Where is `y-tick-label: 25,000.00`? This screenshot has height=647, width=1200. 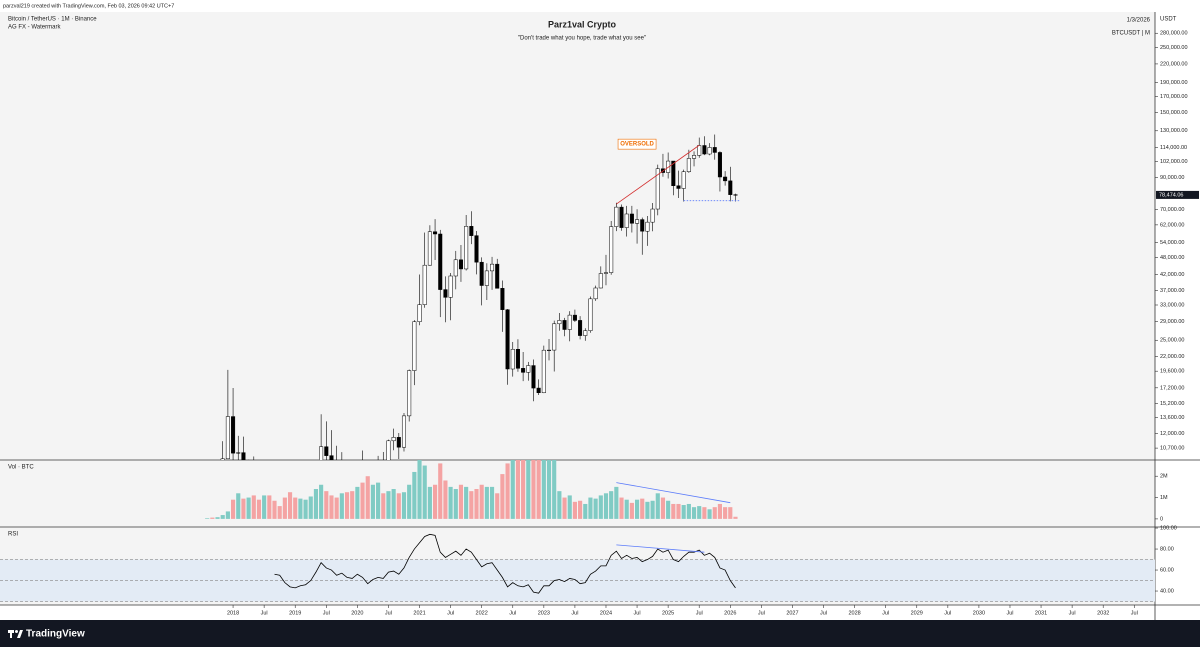
y-tick-label: 25,000.00 is located at coordinates (1172, 341).